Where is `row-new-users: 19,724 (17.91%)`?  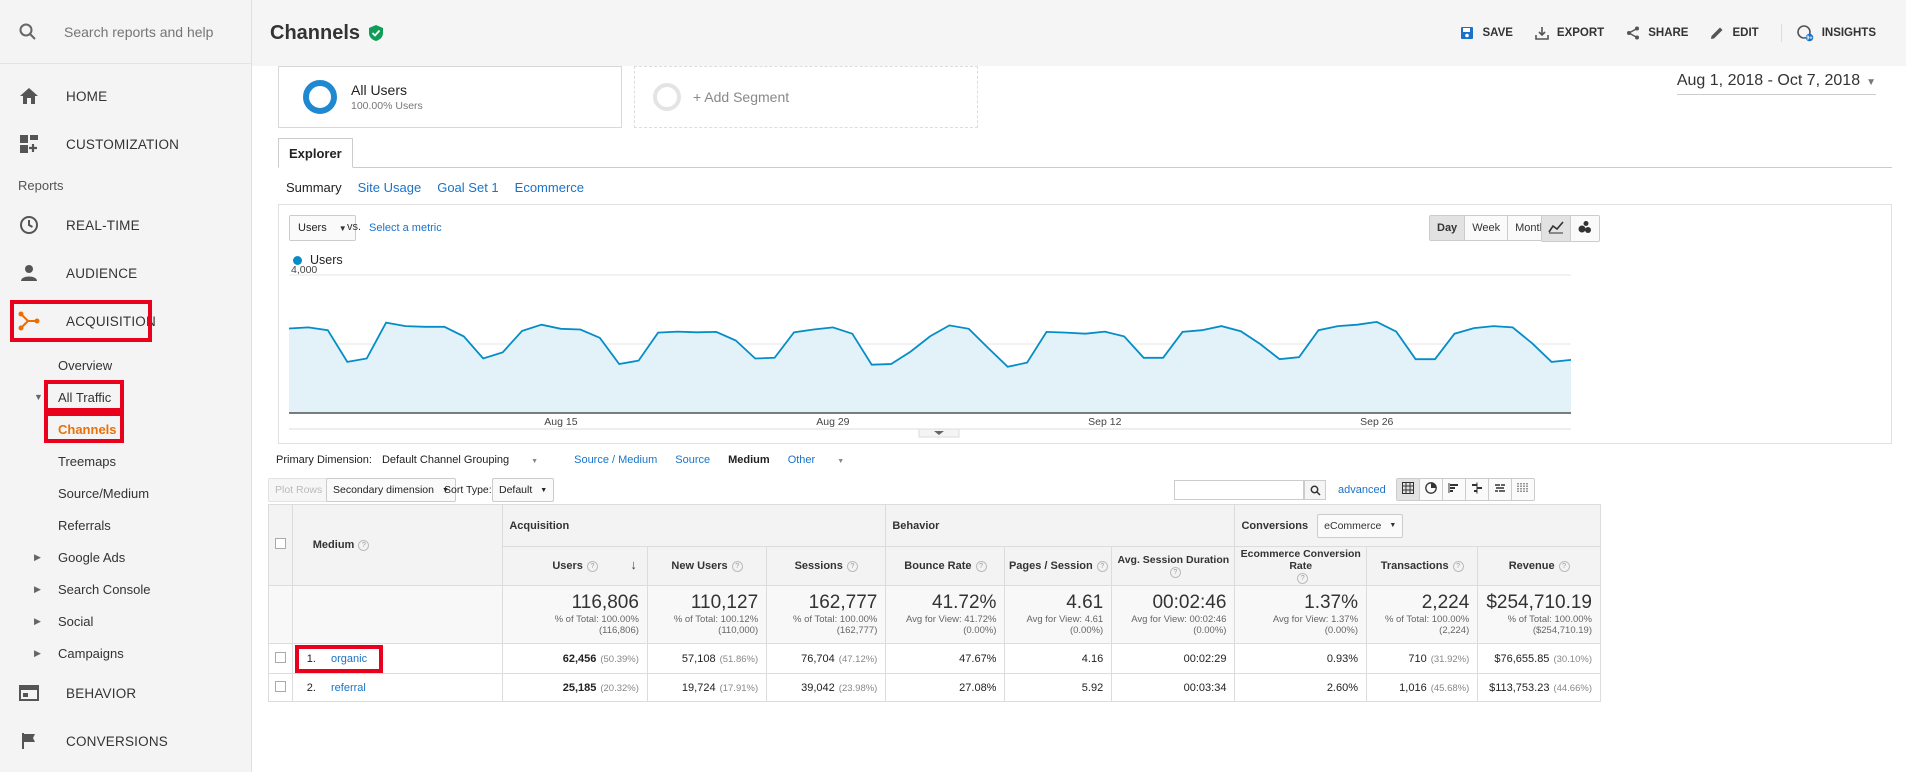 row-new-users: 19,724 (17.91%) is located at coordinates (707, 687).